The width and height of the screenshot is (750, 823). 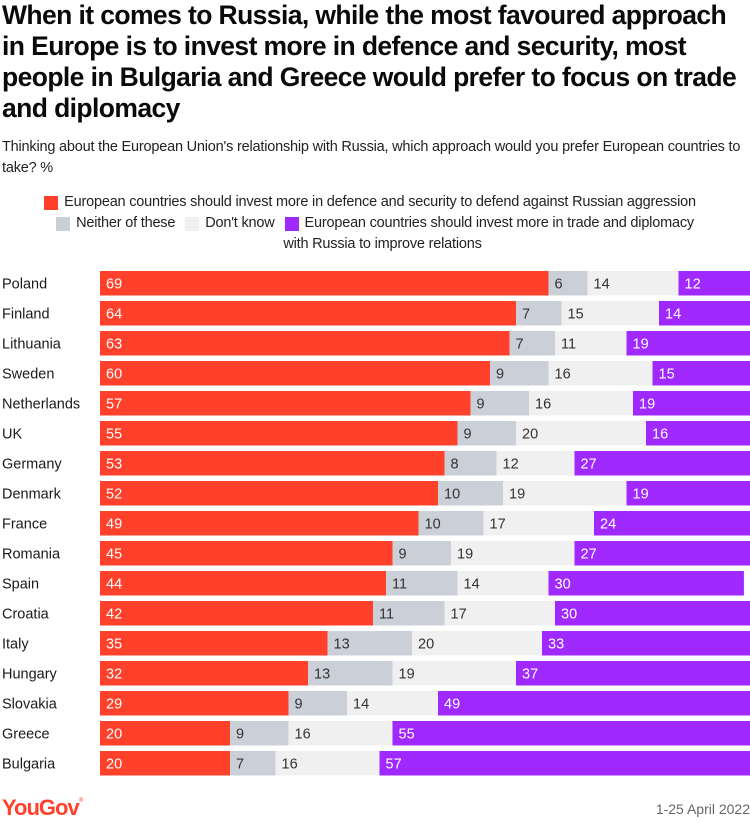 I want to click on data-label-defence: 35, so click(x=114, y=644).